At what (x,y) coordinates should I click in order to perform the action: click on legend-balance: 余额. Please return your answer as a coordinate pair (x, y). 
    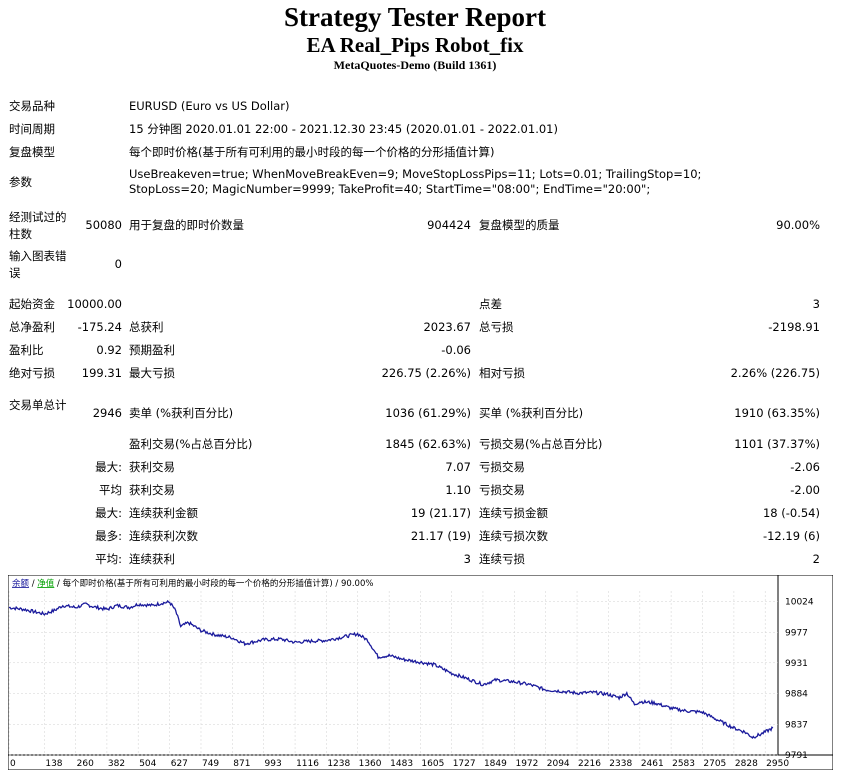
    Looking at the image, I should click on (21, 583).